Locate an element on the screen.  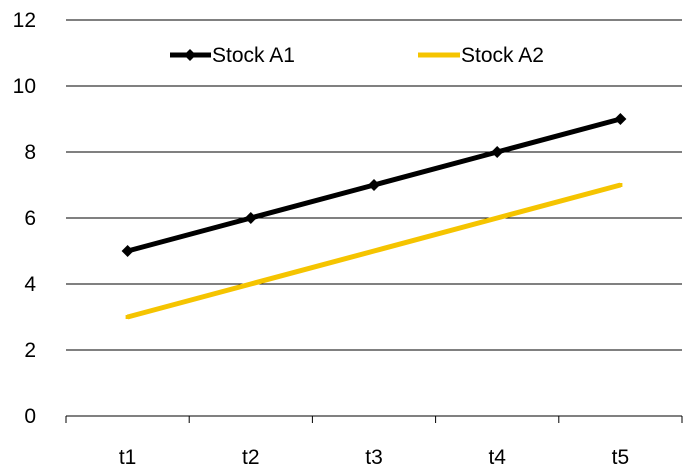
data-point-stock-a1-t3 is located at coordinates (374, 185).